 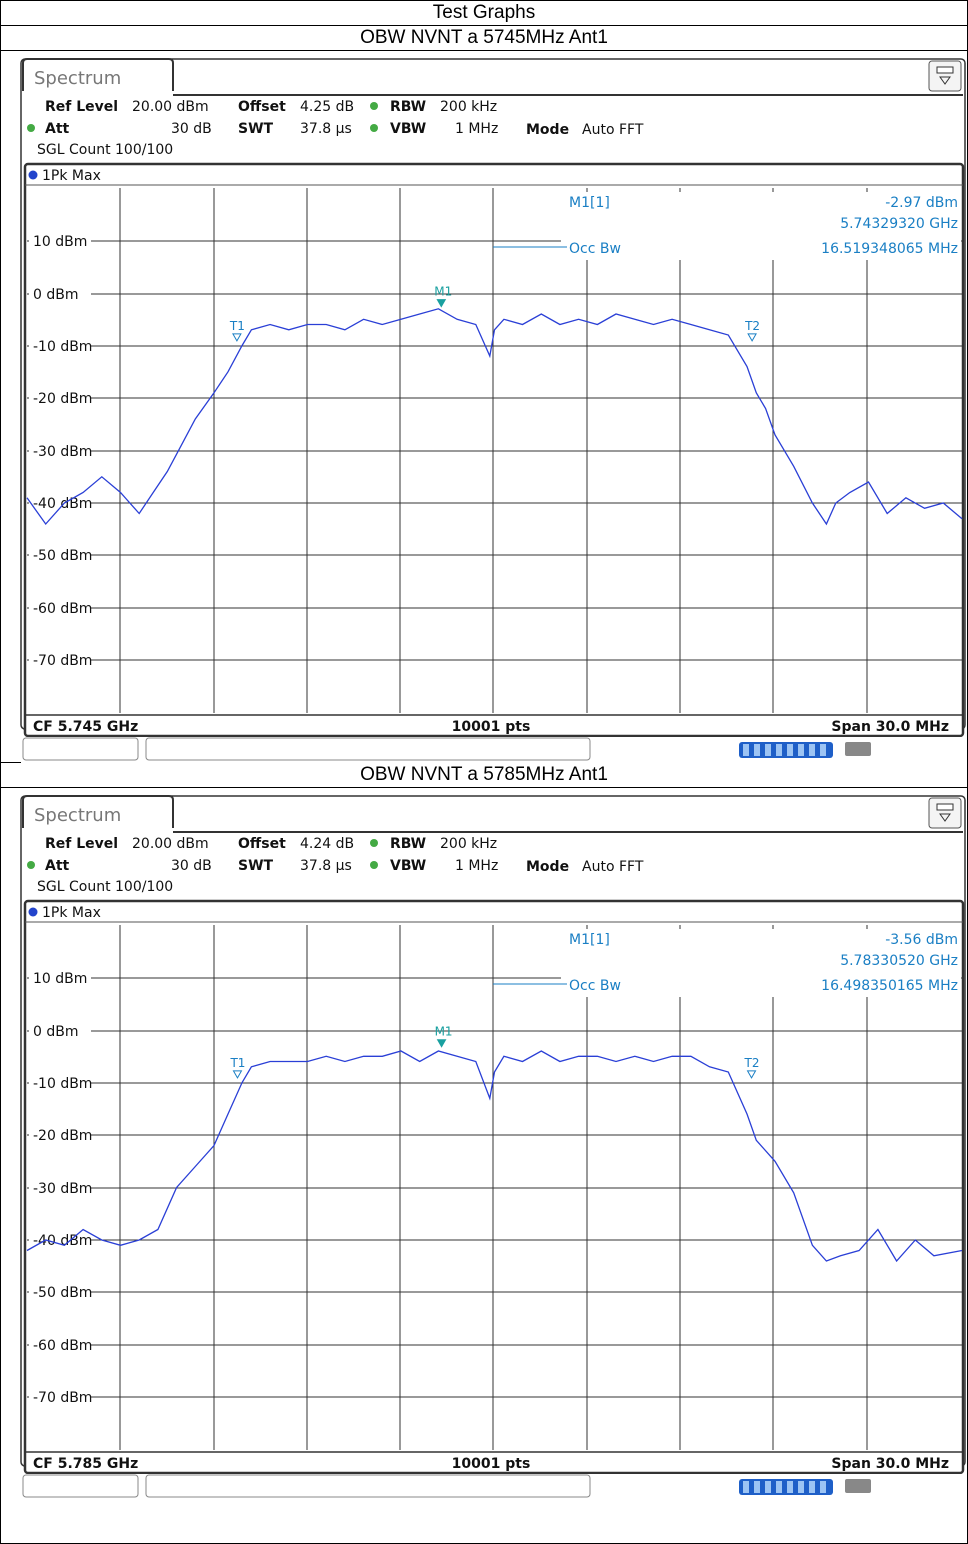 What do you see at coordinates (890, 727) in the screenshot?
I see `footer-span: Span 30.0 MHz` at bounding box center [890, 727].